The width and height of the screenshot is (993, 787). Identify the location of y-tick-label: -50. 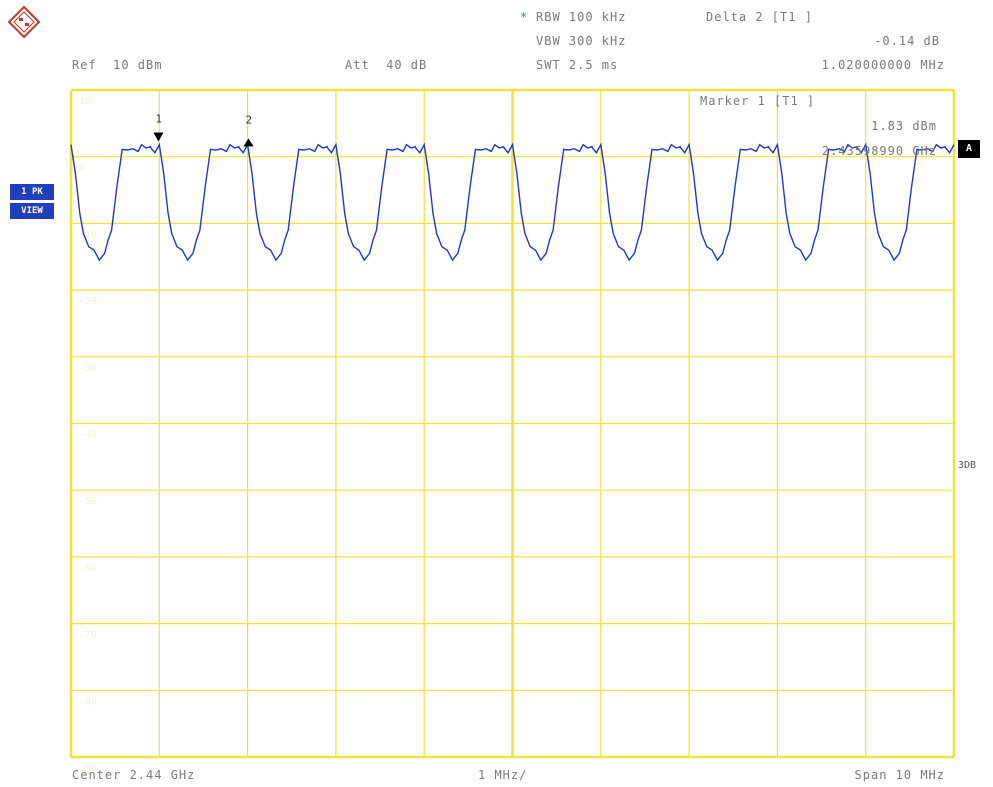
(88, 501).